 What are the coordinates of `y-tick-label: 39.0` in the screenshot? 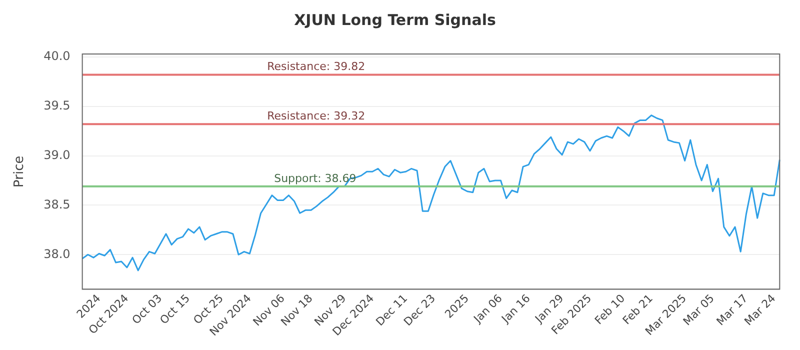 It's located at (57, 155).